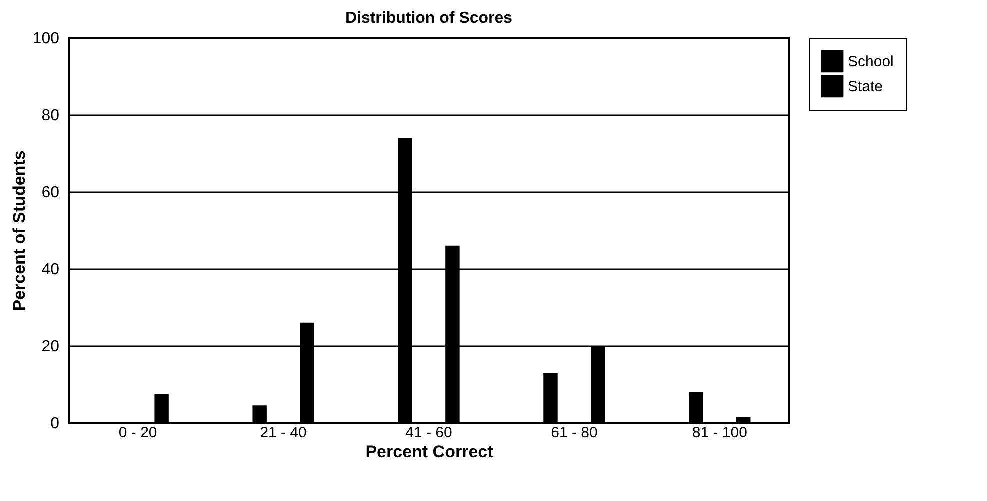 Image resolution: width=987 pixels, height=501 pixels. What do you see at coordinates (283, 433) in the screenshot?
I see `x-tick-label: 21 - 40` at bounding box center [283, 433].